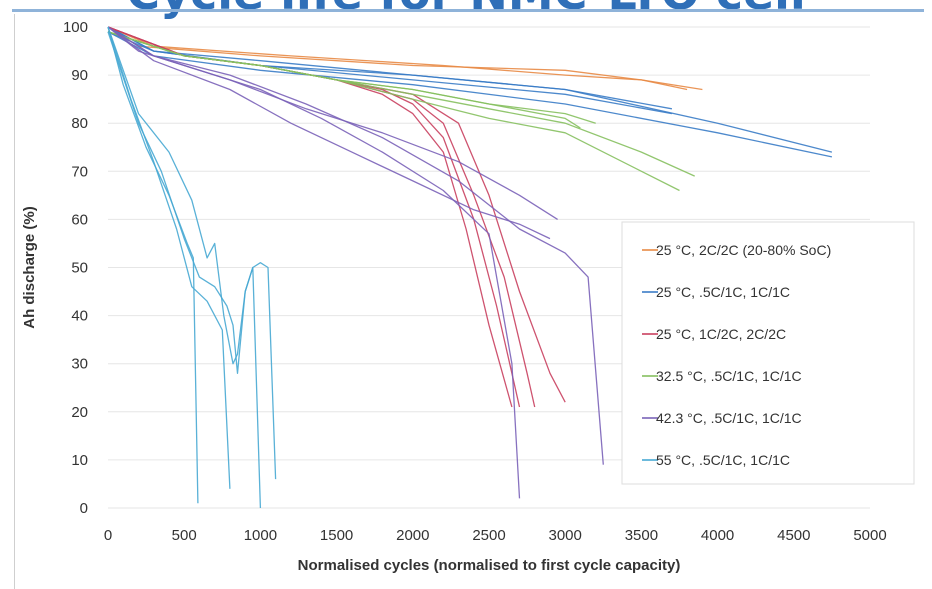 This screenshot has width=932, height=589. What do you see at coordinates (79, 460) in the screenshot?
I see `y-tick-label: 10` at bounding box center [79, 460].